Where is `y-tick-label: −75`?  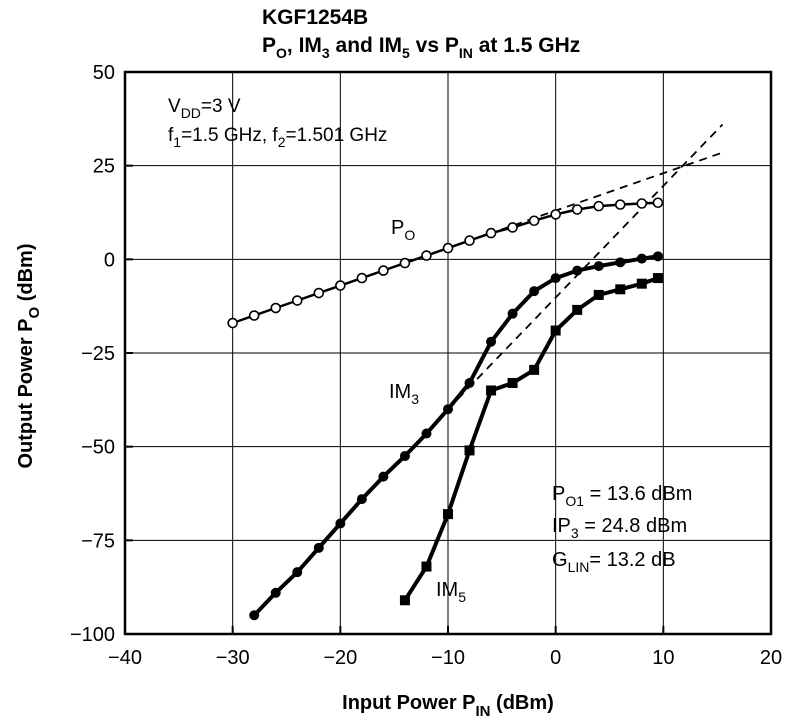
y-tick-label: −75 is located at coordinates (98, 541).